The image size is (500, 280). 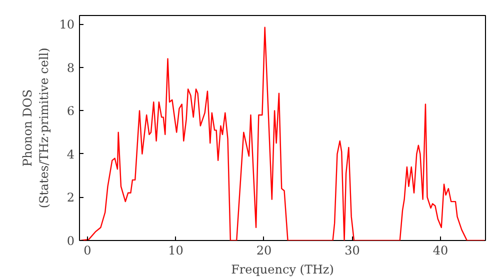 I want to click on y-tick-label: 10, so click(x=67, y=25).